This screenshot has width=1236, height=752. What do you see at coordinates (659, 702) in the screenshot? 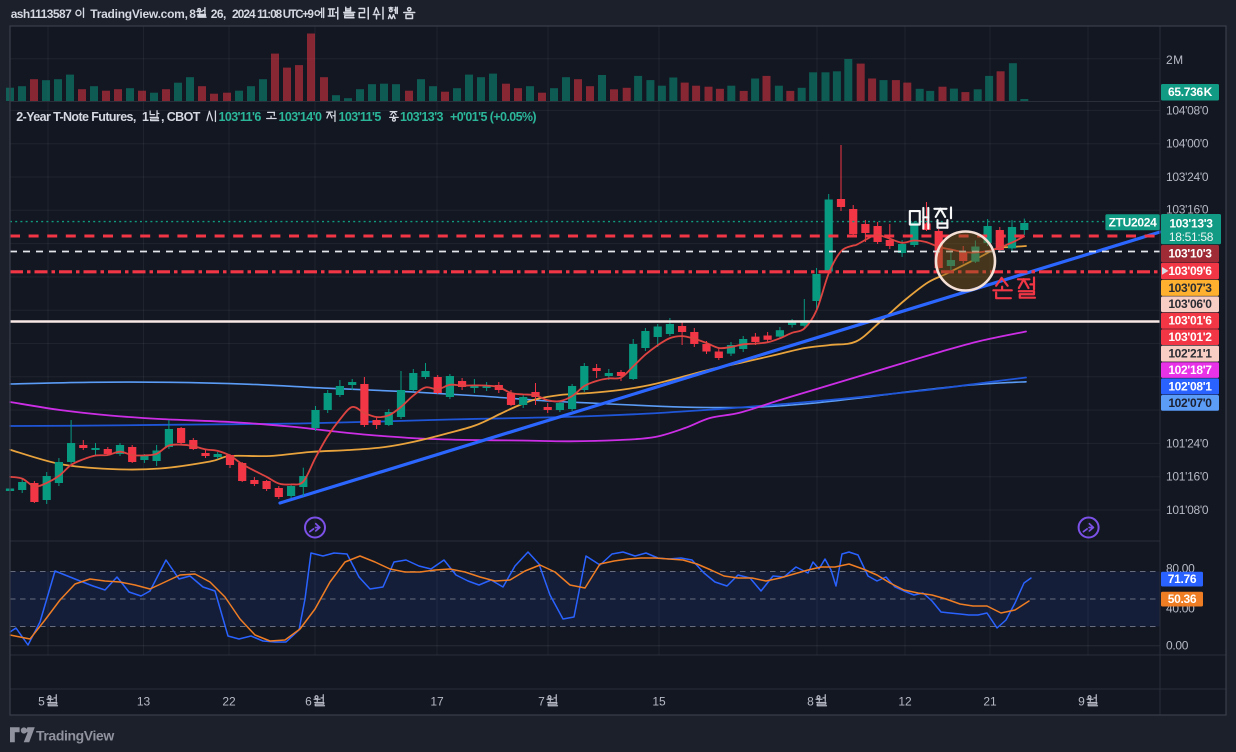
I see `svg-text: 15` at bounding box center [659, 702].